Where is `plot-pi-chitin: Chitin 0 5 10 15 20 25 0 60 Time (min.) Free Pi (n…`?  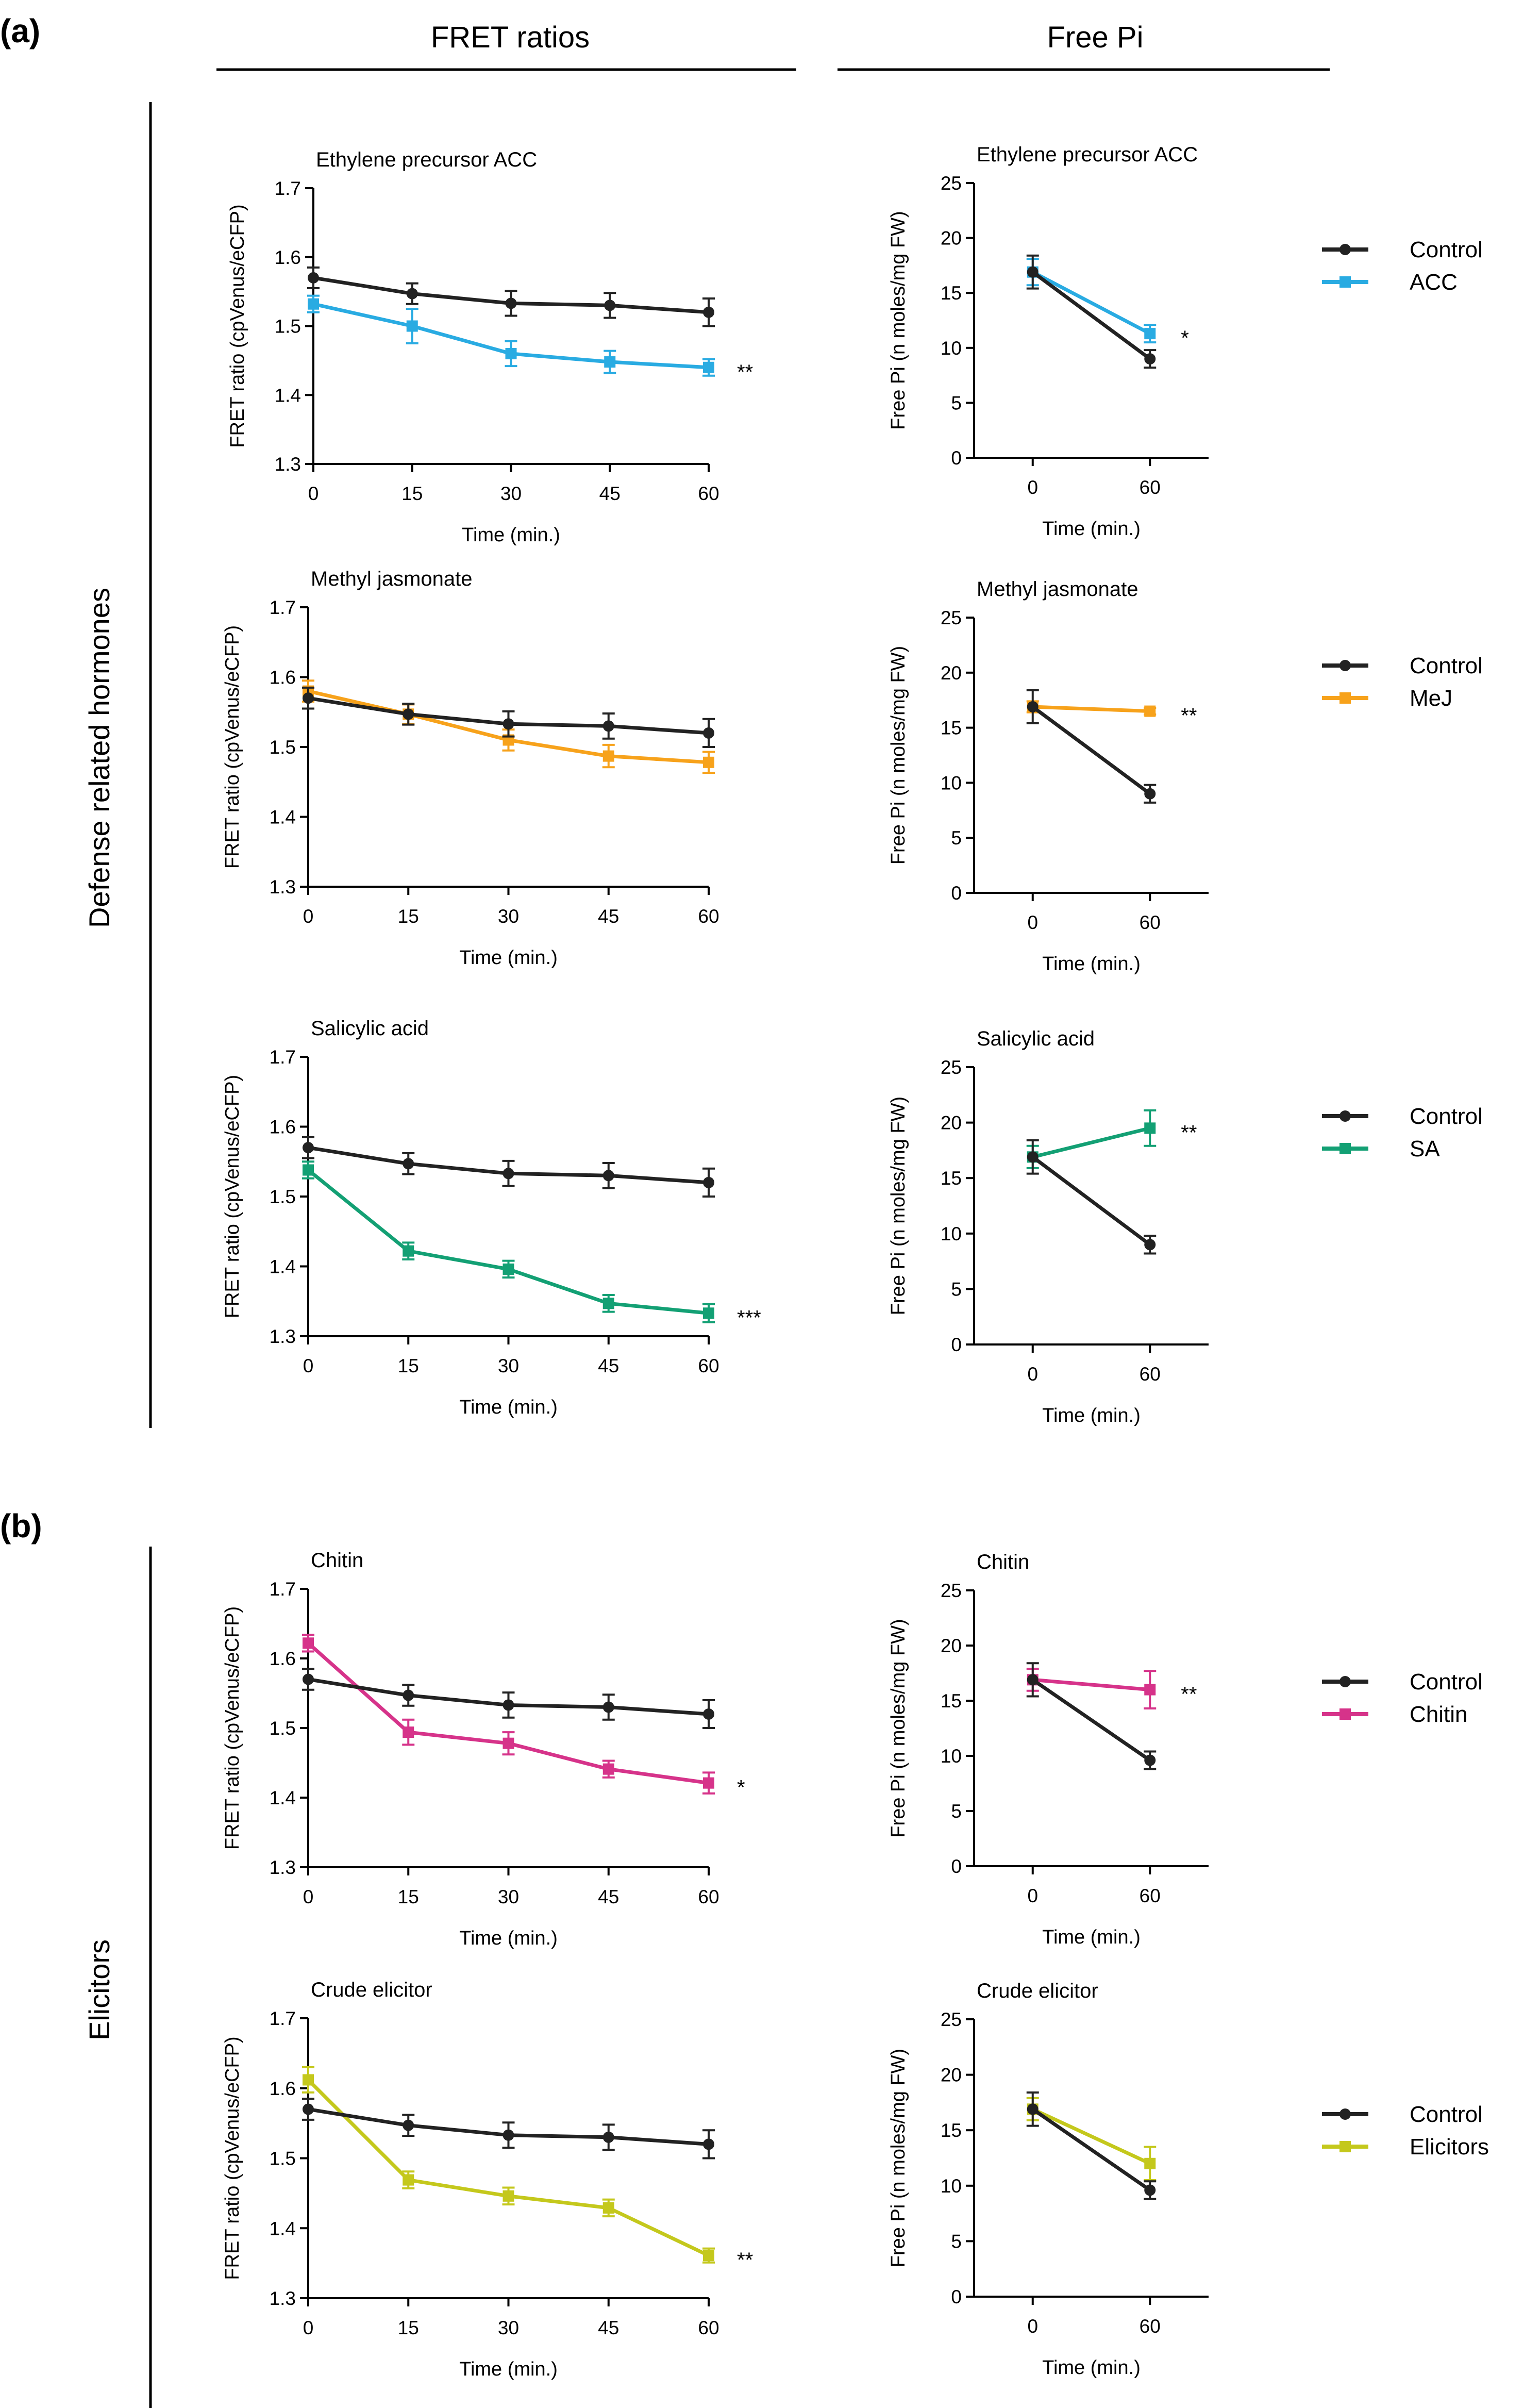 plot-pi-chitin: Chitin 0 5 10 15 20 25 0 60 Time (min.) Free Pi (n… is located at coordinates (1185, 1749).